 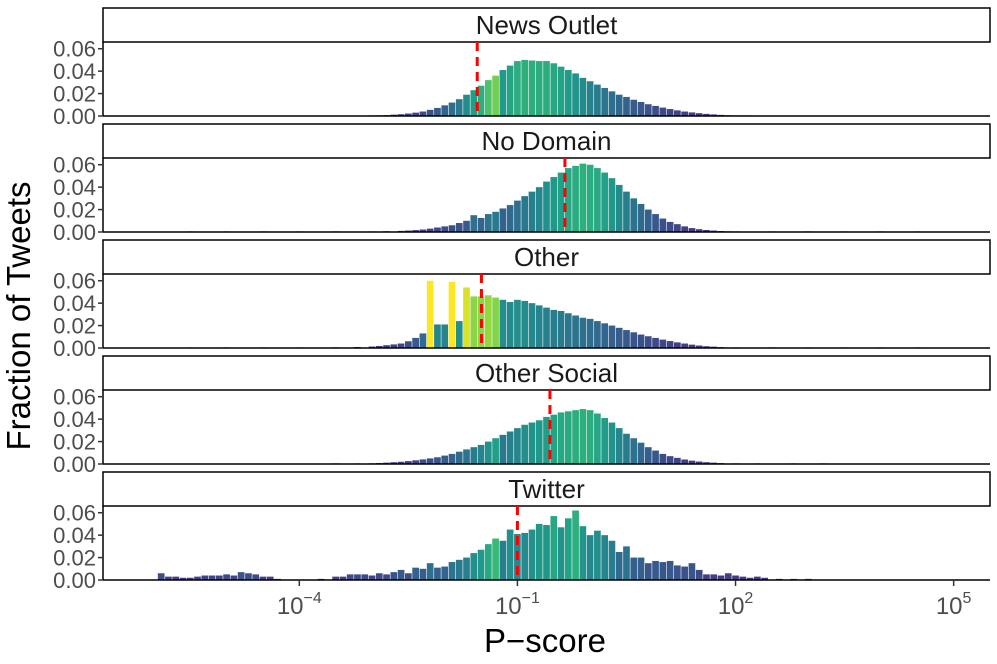 I want to click on x-axis: 10−4 10−1 102 105, so click(x=624, y=600).